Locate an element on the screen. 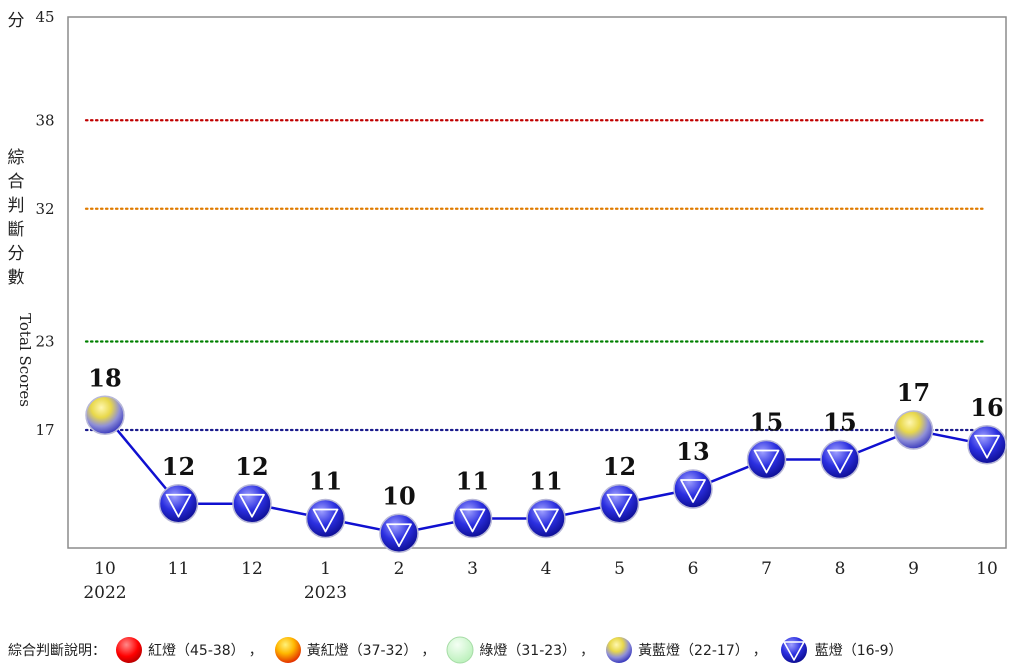  legend-title: 綜合判斷說明： is located at coordinates (57, 651).